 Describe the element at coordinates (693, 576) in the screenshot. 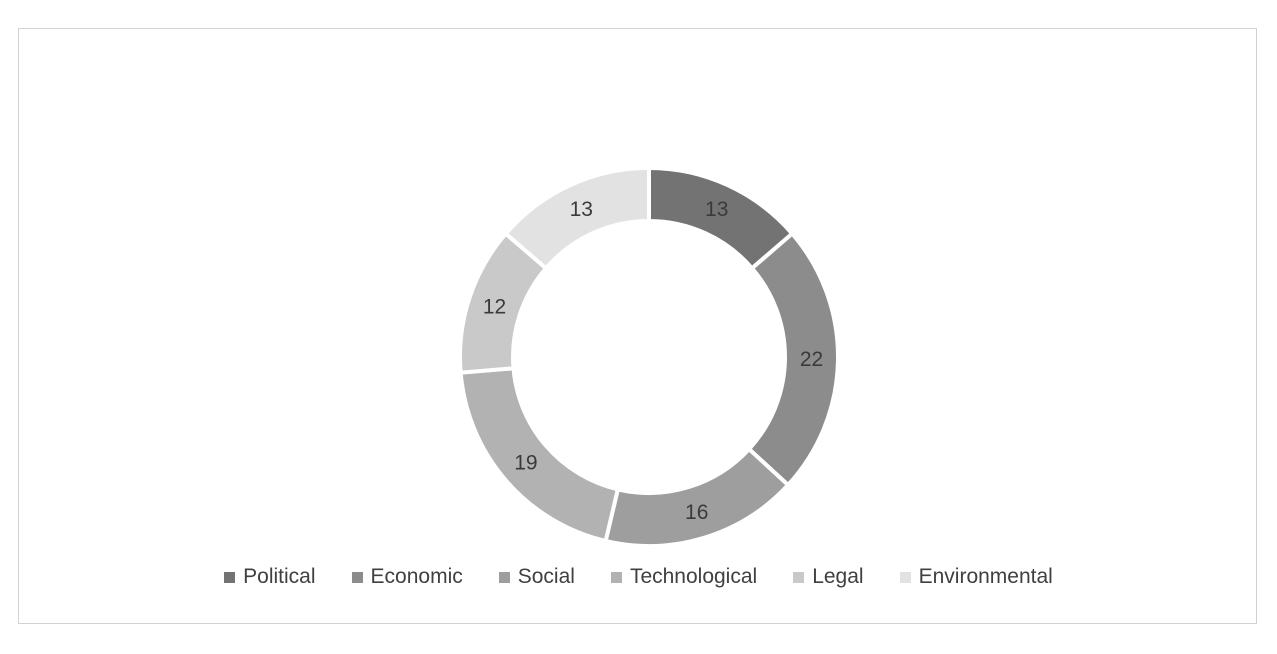

I see `legend-label-technological: Technological` at that location.